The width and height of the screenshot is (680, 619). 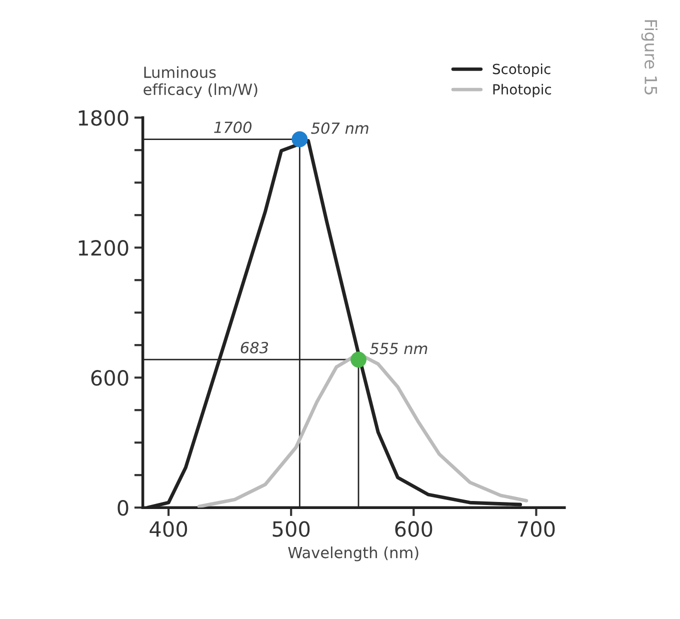 What do you see at coordinates (291, 529) in the screenshot?
I see `x-tick-label: 500` at bounding box center [291, 529].